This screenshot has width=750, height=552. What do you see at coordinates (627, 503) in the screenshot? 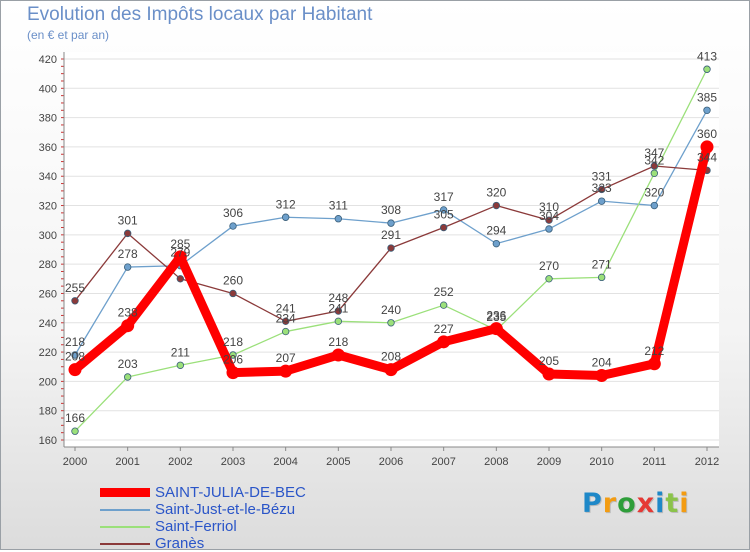
I see `logo-letter: o` at bounding box center [627, 503].